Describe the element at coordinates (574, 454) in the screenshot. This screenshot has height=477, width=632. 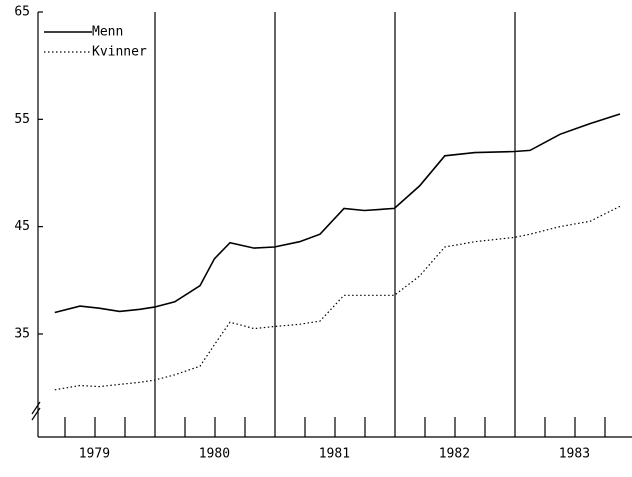
I see `x-tick-label: 1983` at that location.